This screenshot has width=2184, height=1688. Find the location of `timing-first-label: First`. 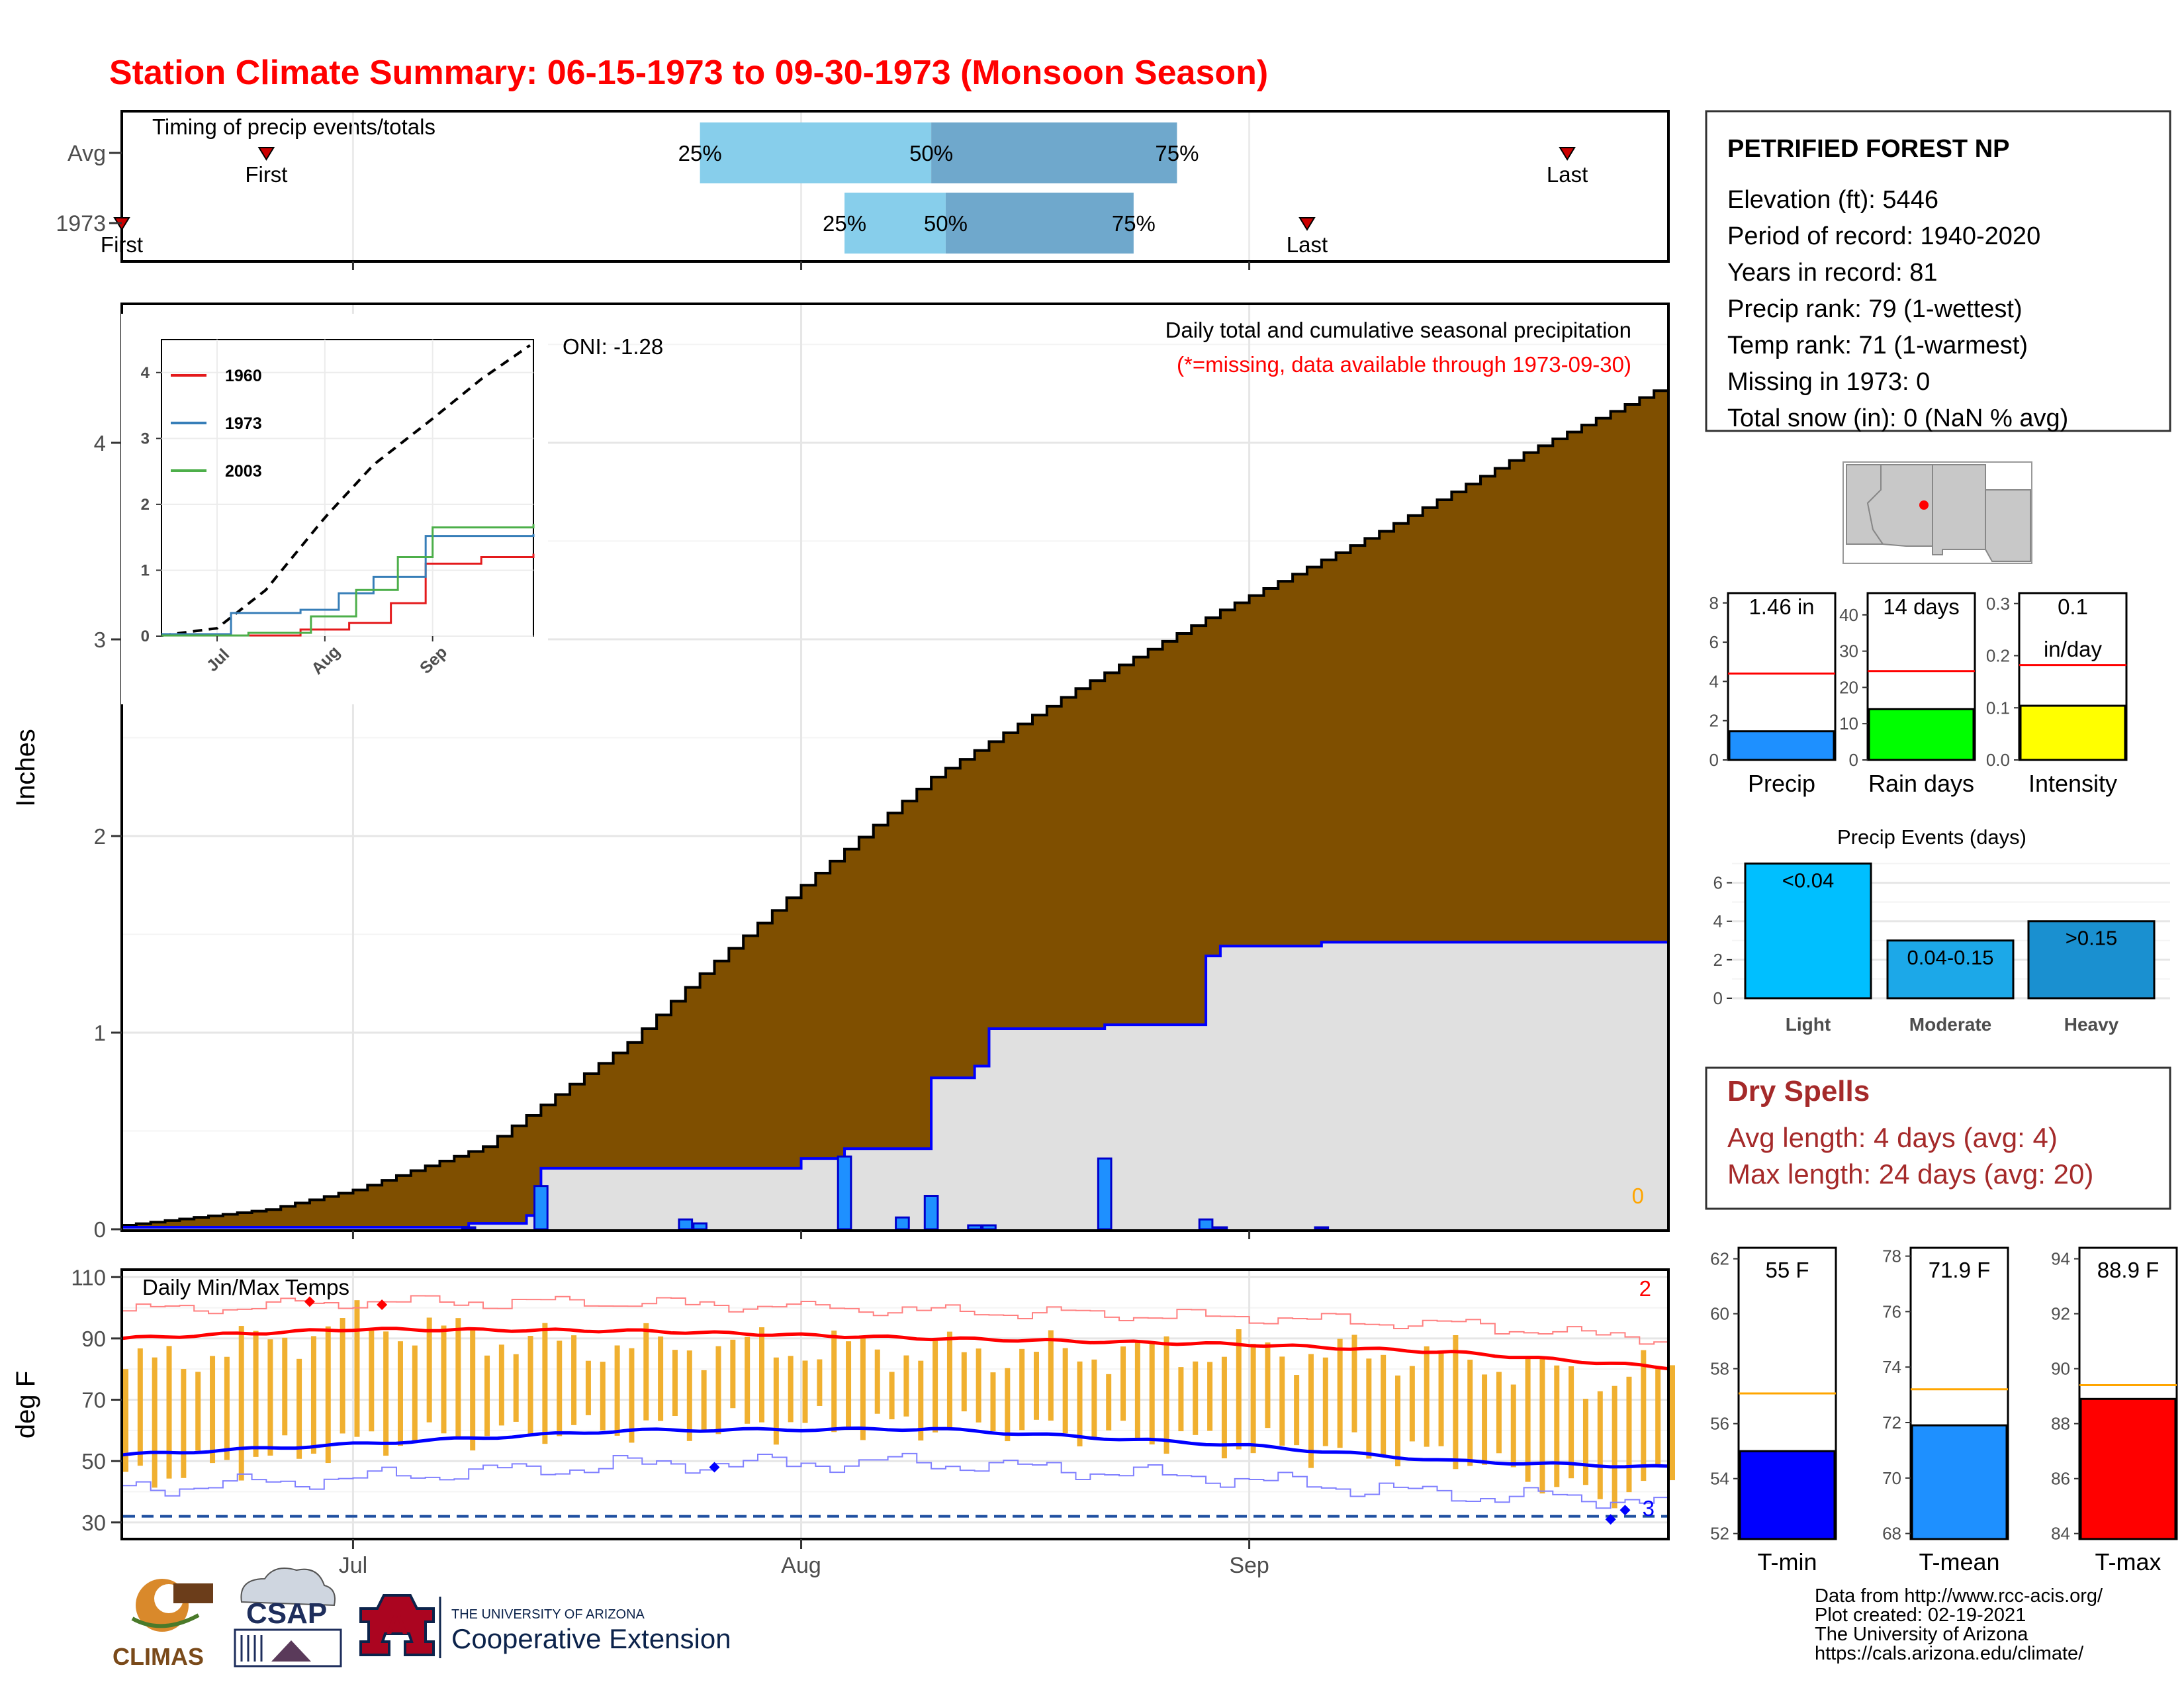

timing-first-label: First is located at coordinates (266, 174).